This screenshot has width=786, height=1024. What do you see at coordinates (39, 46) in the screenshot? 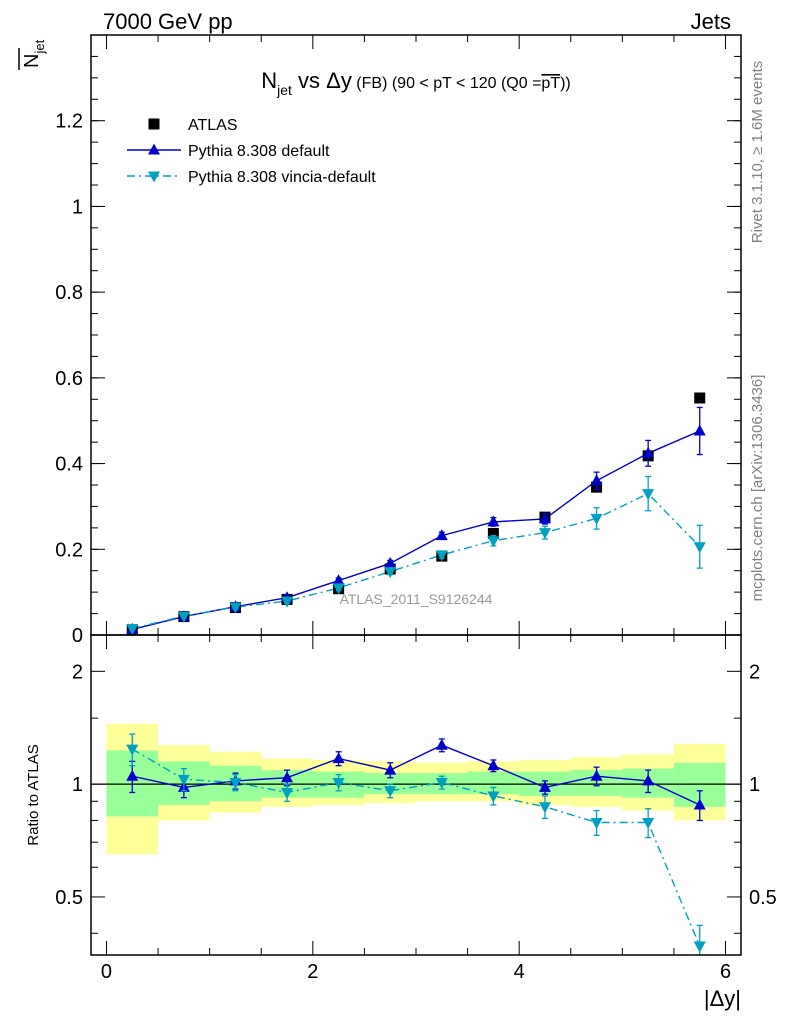
I see `ylabel-jet-subscript: jet` at bounding box center [39, 46].